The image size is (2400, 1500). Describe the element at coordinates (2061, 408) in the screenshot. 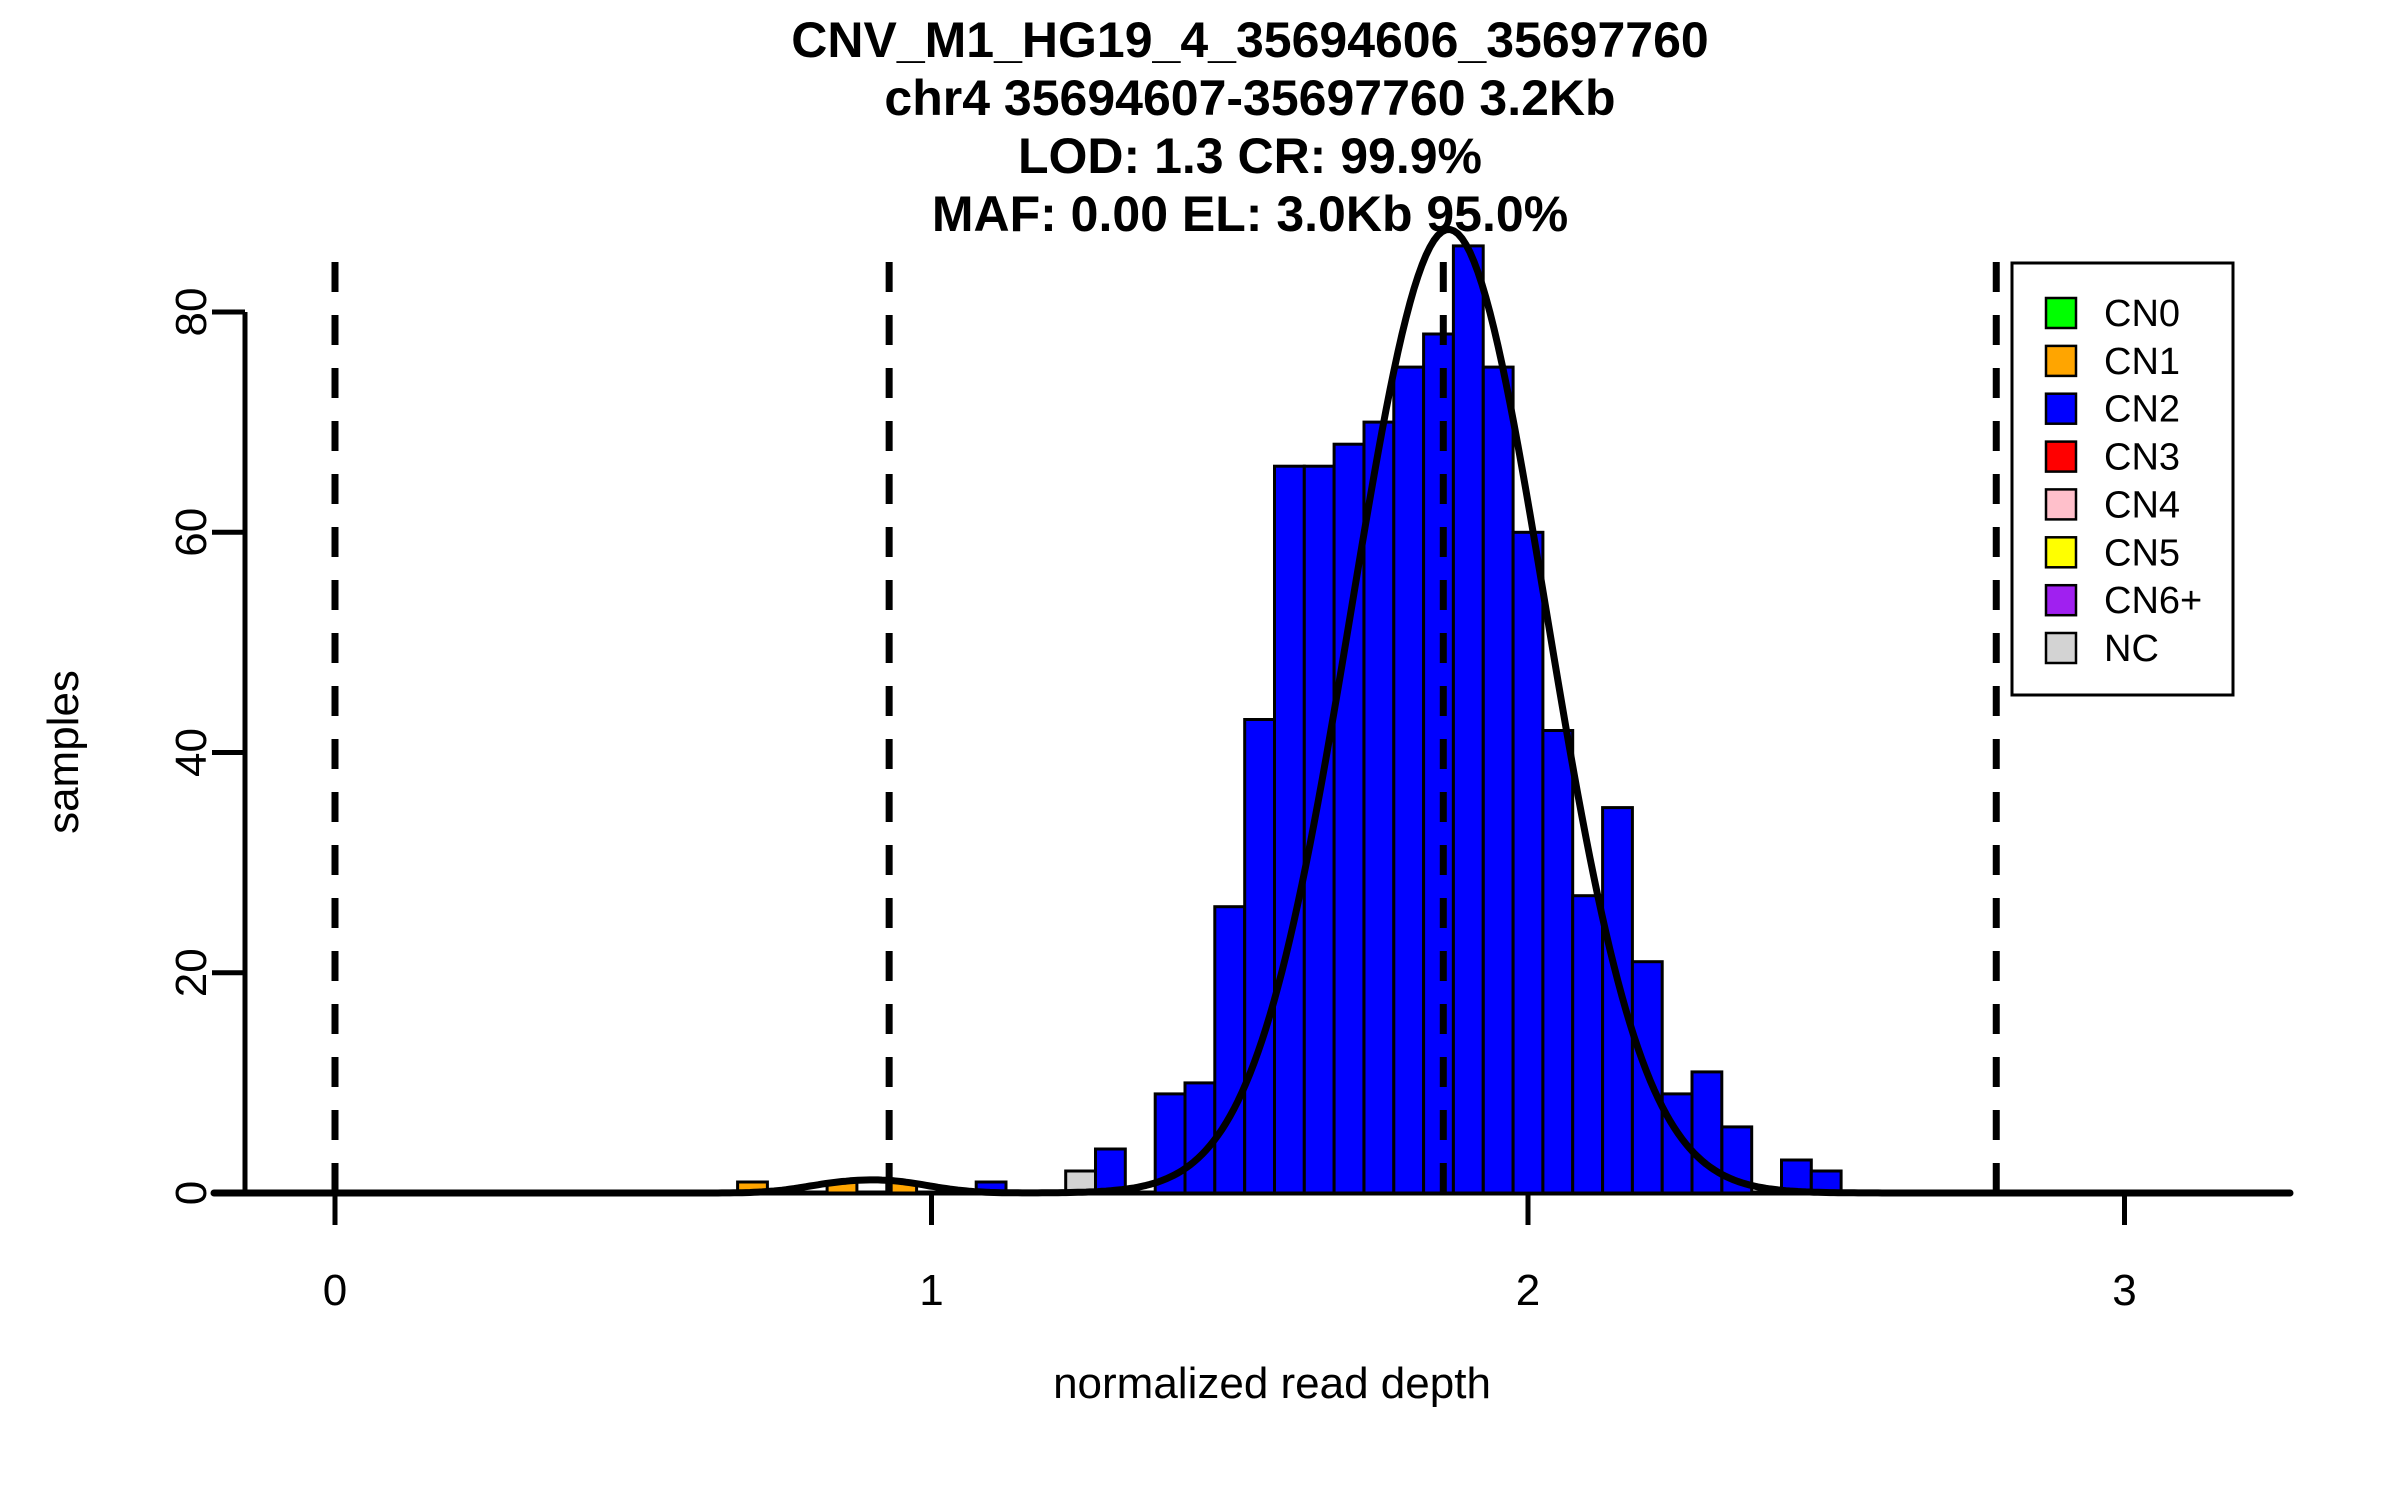

I see `legend-swatch-CN2` at that location.